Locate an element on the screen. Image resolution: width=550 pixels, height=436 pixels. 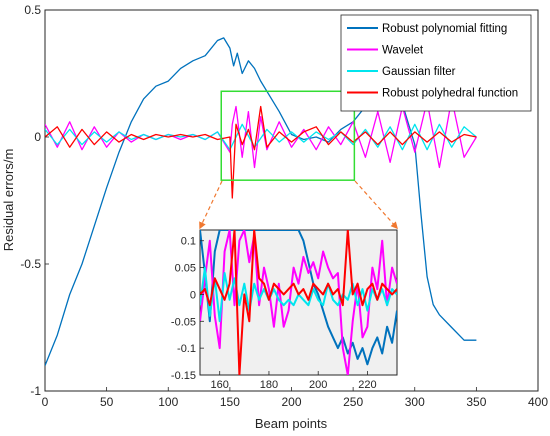
main-x-tick-label: 100 is located at coordinates (168, 402).